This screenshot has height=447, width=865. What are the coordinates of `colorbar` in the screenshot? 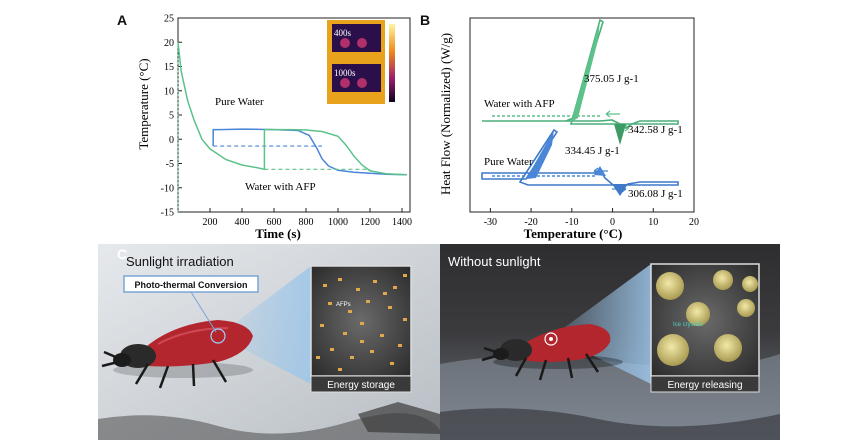 It's located at (392, 63).